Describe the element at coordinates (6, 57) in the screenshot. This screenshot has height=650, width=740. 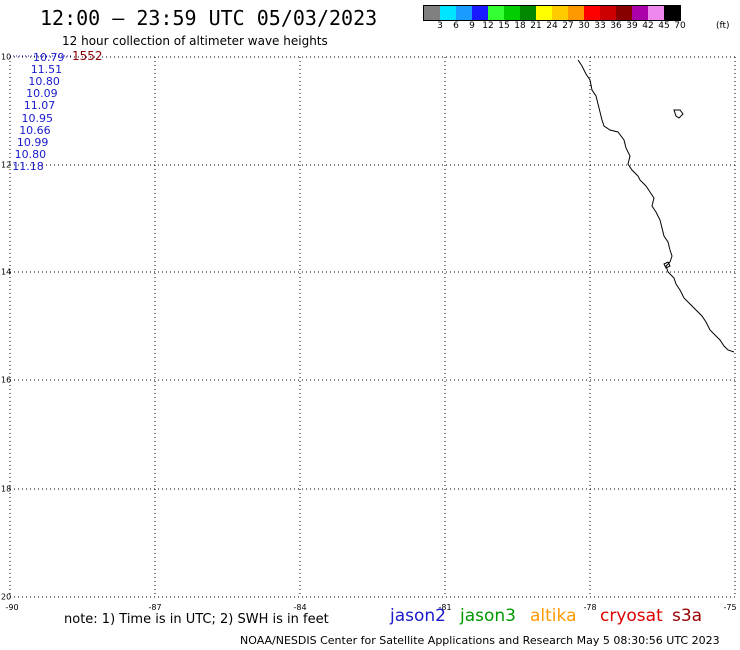
I see `latitude-tick-label: 10` at that location.